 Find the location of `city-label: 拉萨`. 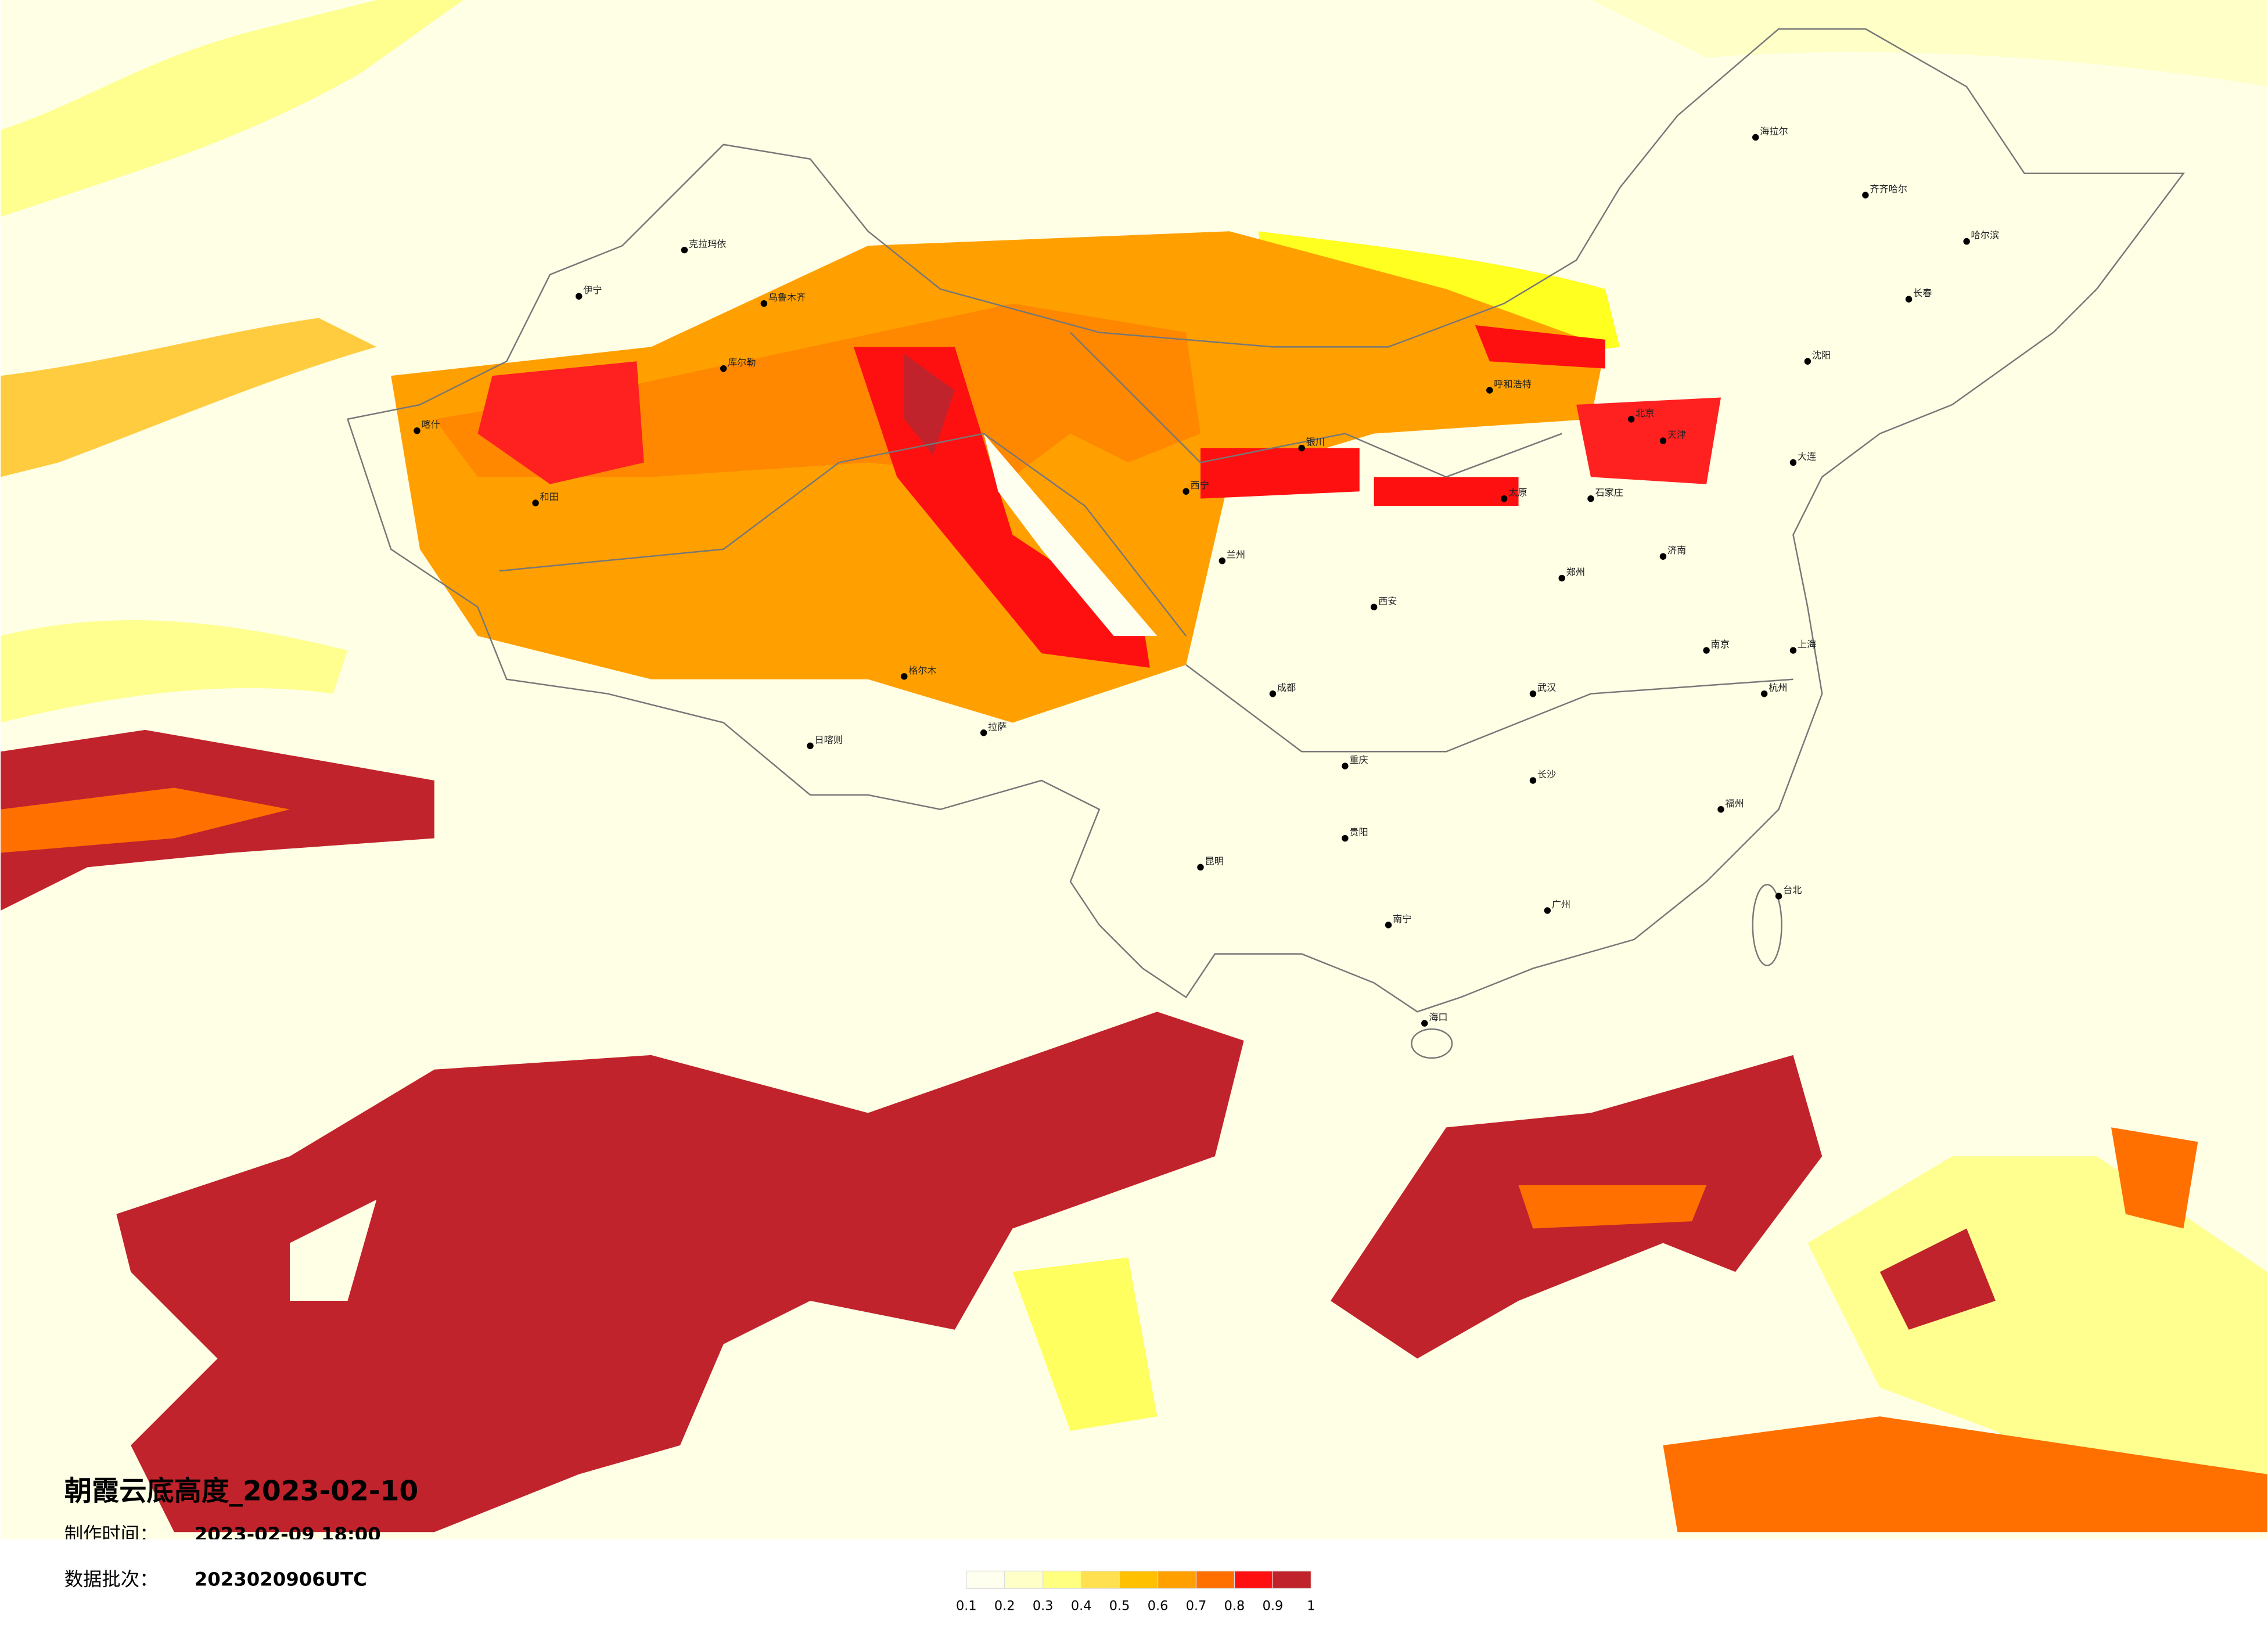

city-label: 拉萨 is located at coordinates (997, 726).